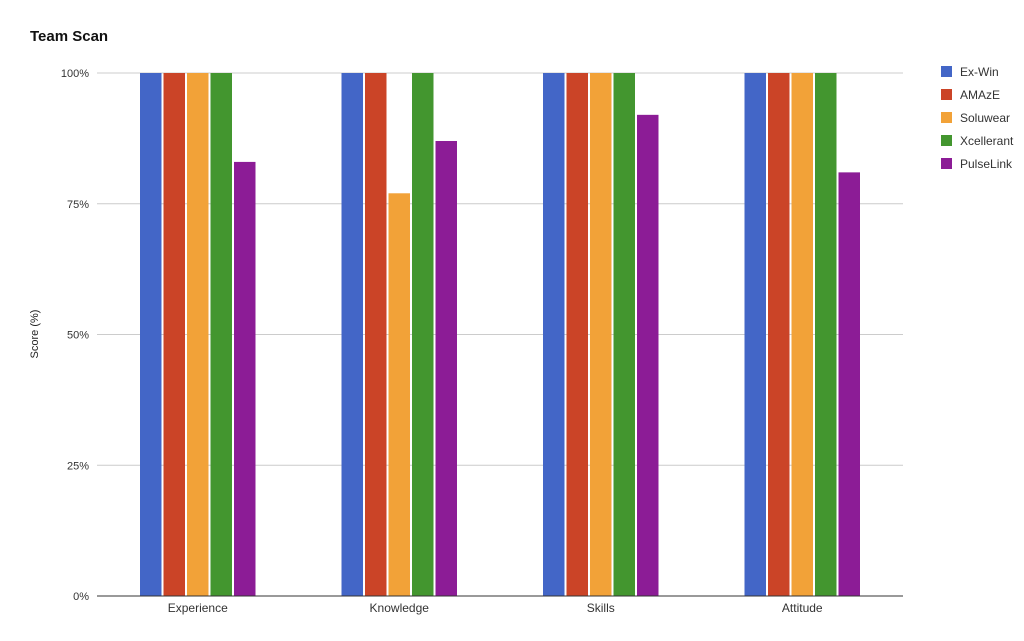  Describe the element at coordinates (221, 334) in the screenshot. I see `bar-xcellerant-experience` at that location.